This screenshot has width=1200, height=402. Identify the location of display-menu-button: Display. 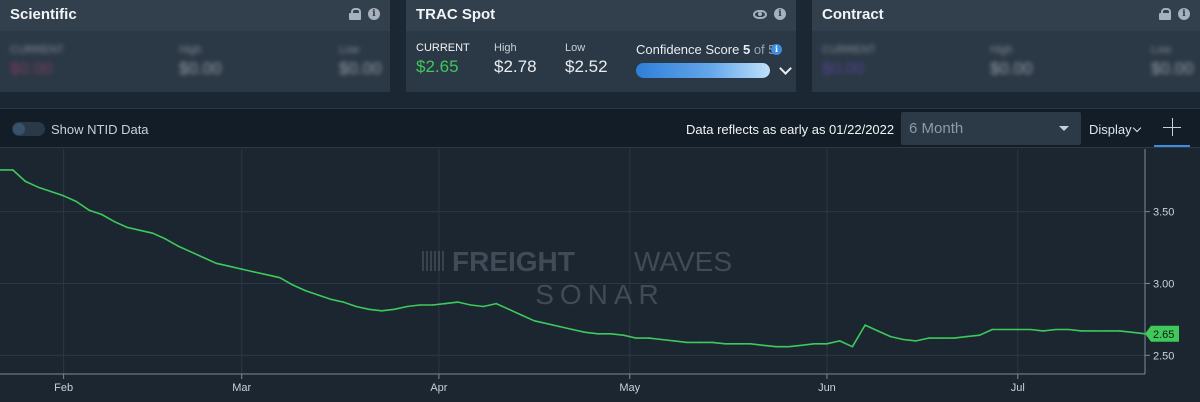
(1110, 129).